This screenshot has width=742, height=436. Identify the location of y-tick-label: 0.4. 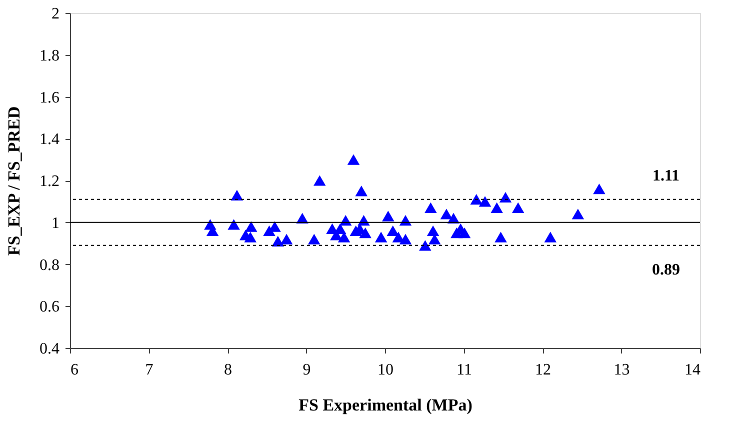
(50, 349).